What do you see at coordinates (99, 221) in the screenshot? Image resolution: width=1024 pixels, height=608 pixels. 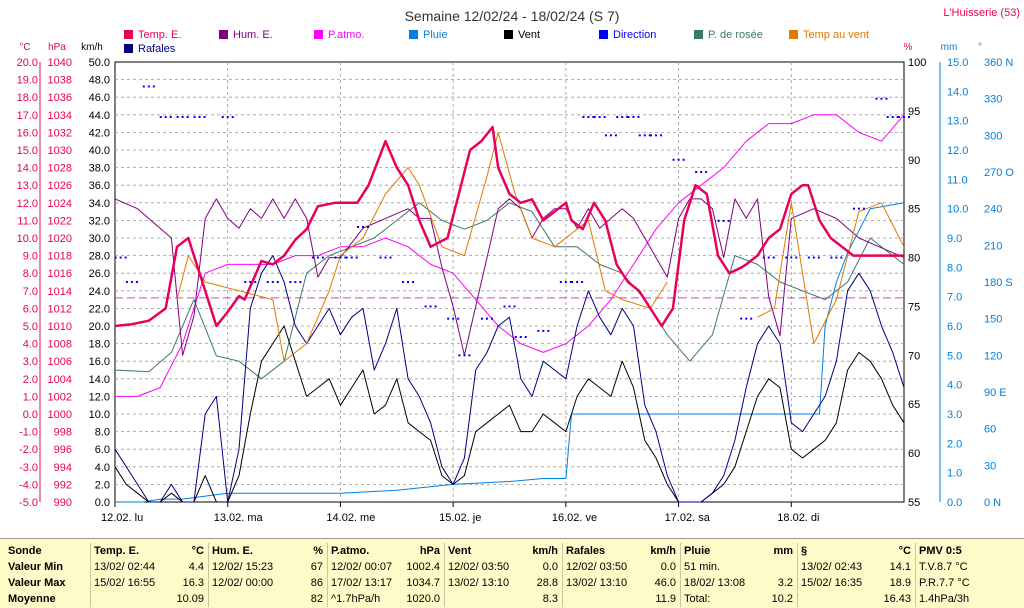 I see `tick-wind: 32.0` at bounding box center [99, 221].